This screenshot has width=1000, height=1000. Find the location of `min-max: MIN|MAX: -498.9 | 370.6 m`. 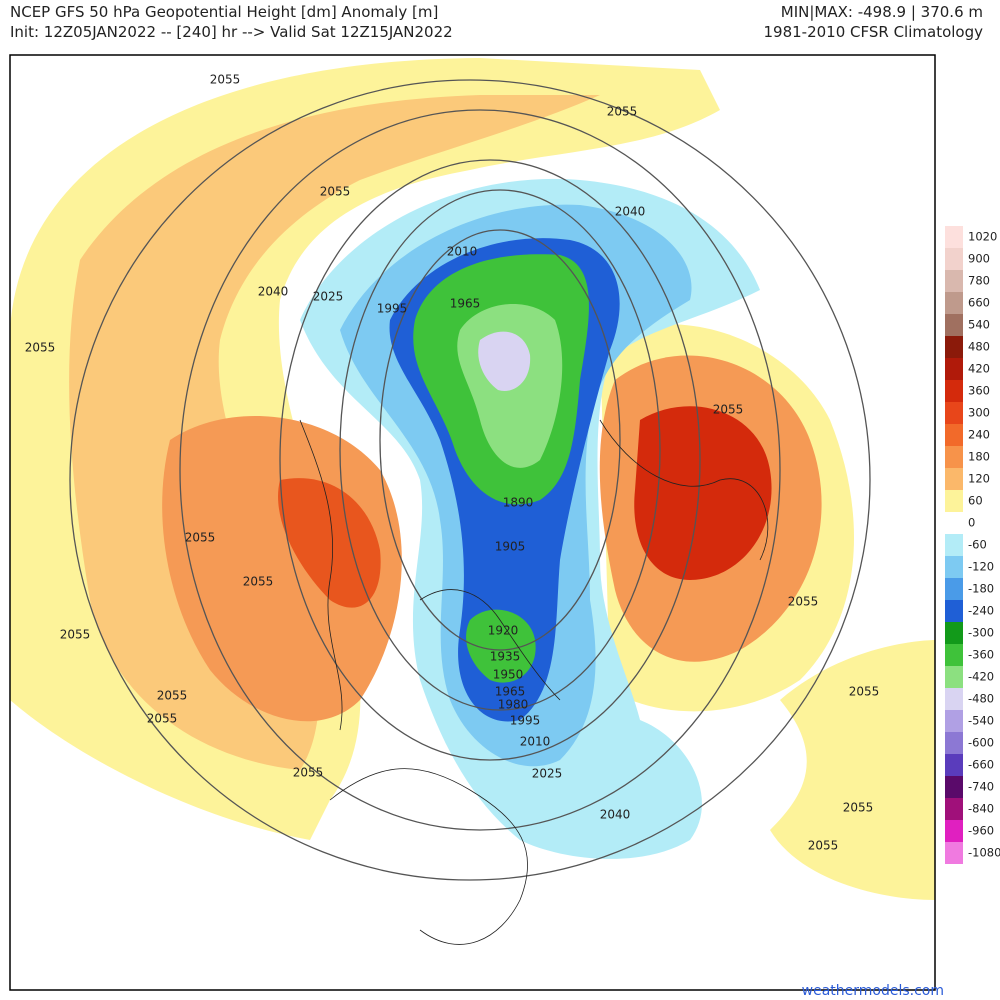

min-max: MIN|MAX: -498.9 | 370.6 m is located at coordinates (882, 12).